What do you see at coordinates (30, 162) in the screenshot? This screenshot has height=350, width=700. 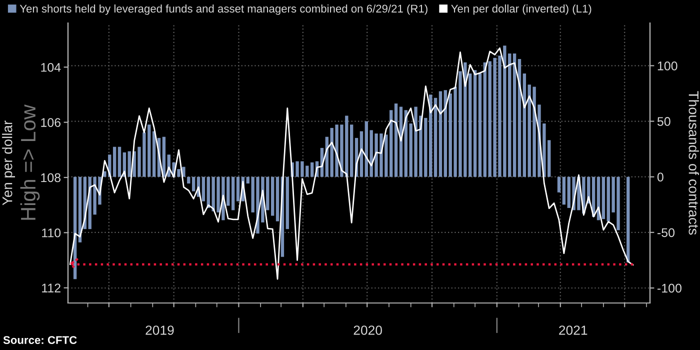 I see `text: High => Low` at bounding box center [30, 162].